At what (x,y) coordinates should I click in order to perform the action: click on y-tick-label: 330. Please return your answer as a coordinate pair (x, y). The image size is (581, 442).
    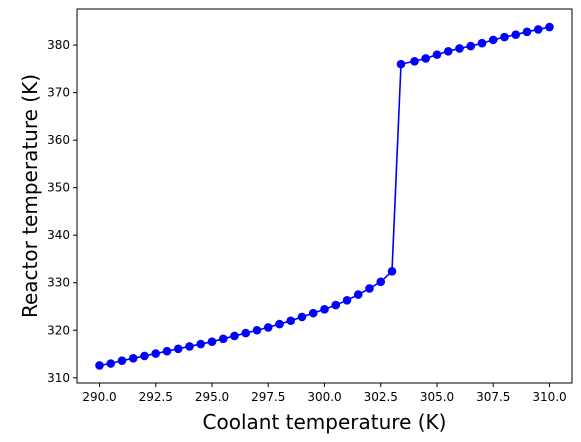
    Looking at the image, I should click on (58, 283).